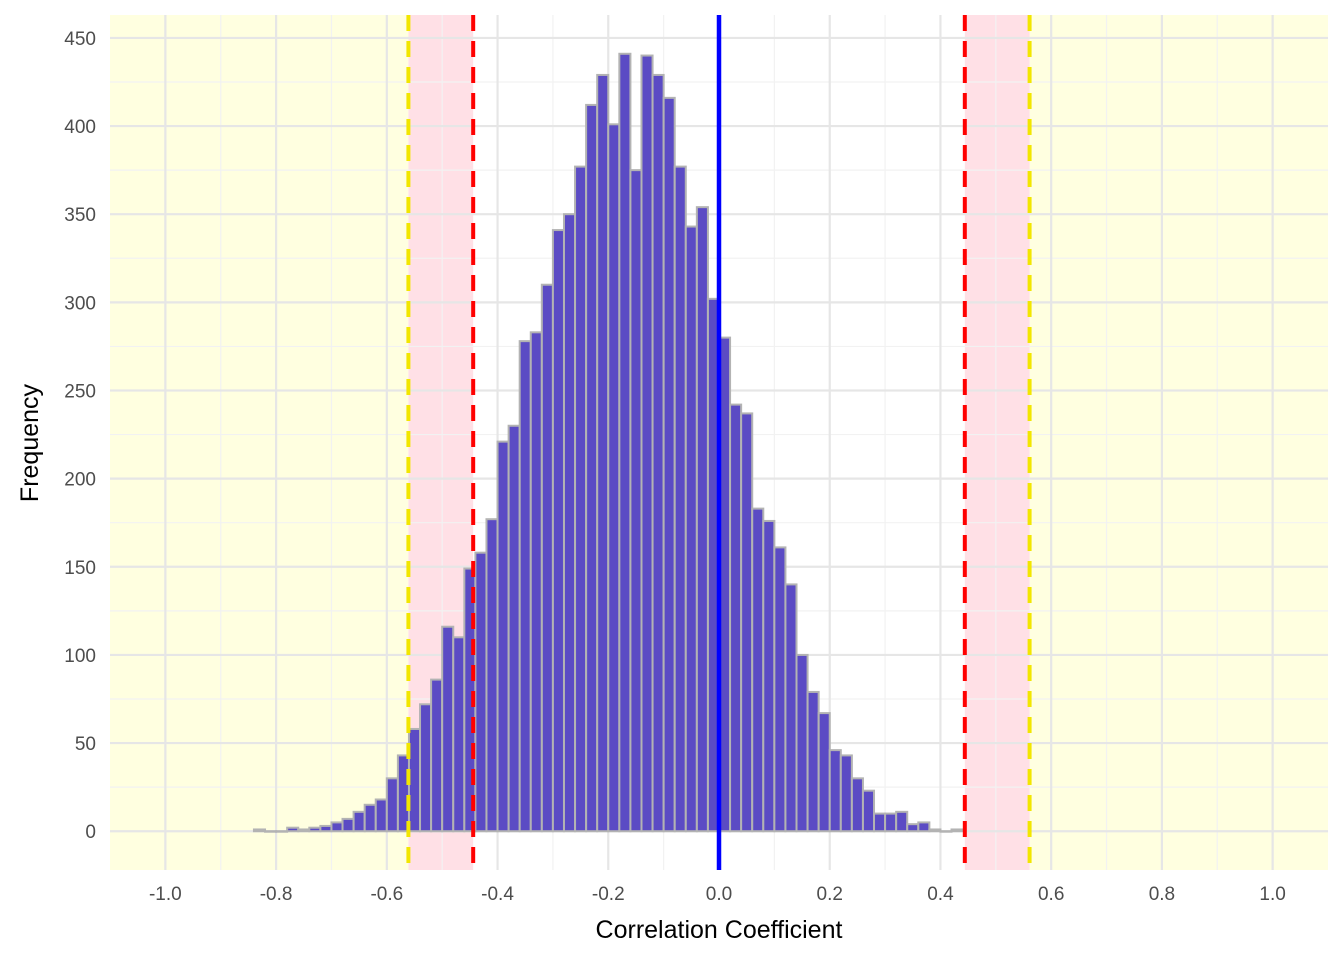 The height and width of the screenshot is (965, 1344). What do you see at coordinates (80, 127) in the screenshot?
I see `y-tick-label: 400` at bounding box center [80, 127].